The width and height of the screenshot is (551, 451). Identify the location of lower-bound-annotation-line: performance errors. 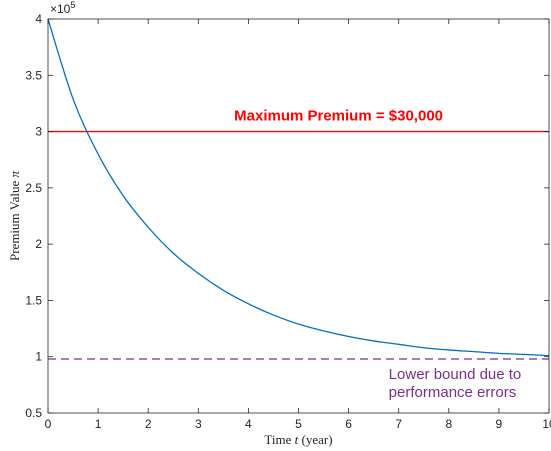
(453, 392).